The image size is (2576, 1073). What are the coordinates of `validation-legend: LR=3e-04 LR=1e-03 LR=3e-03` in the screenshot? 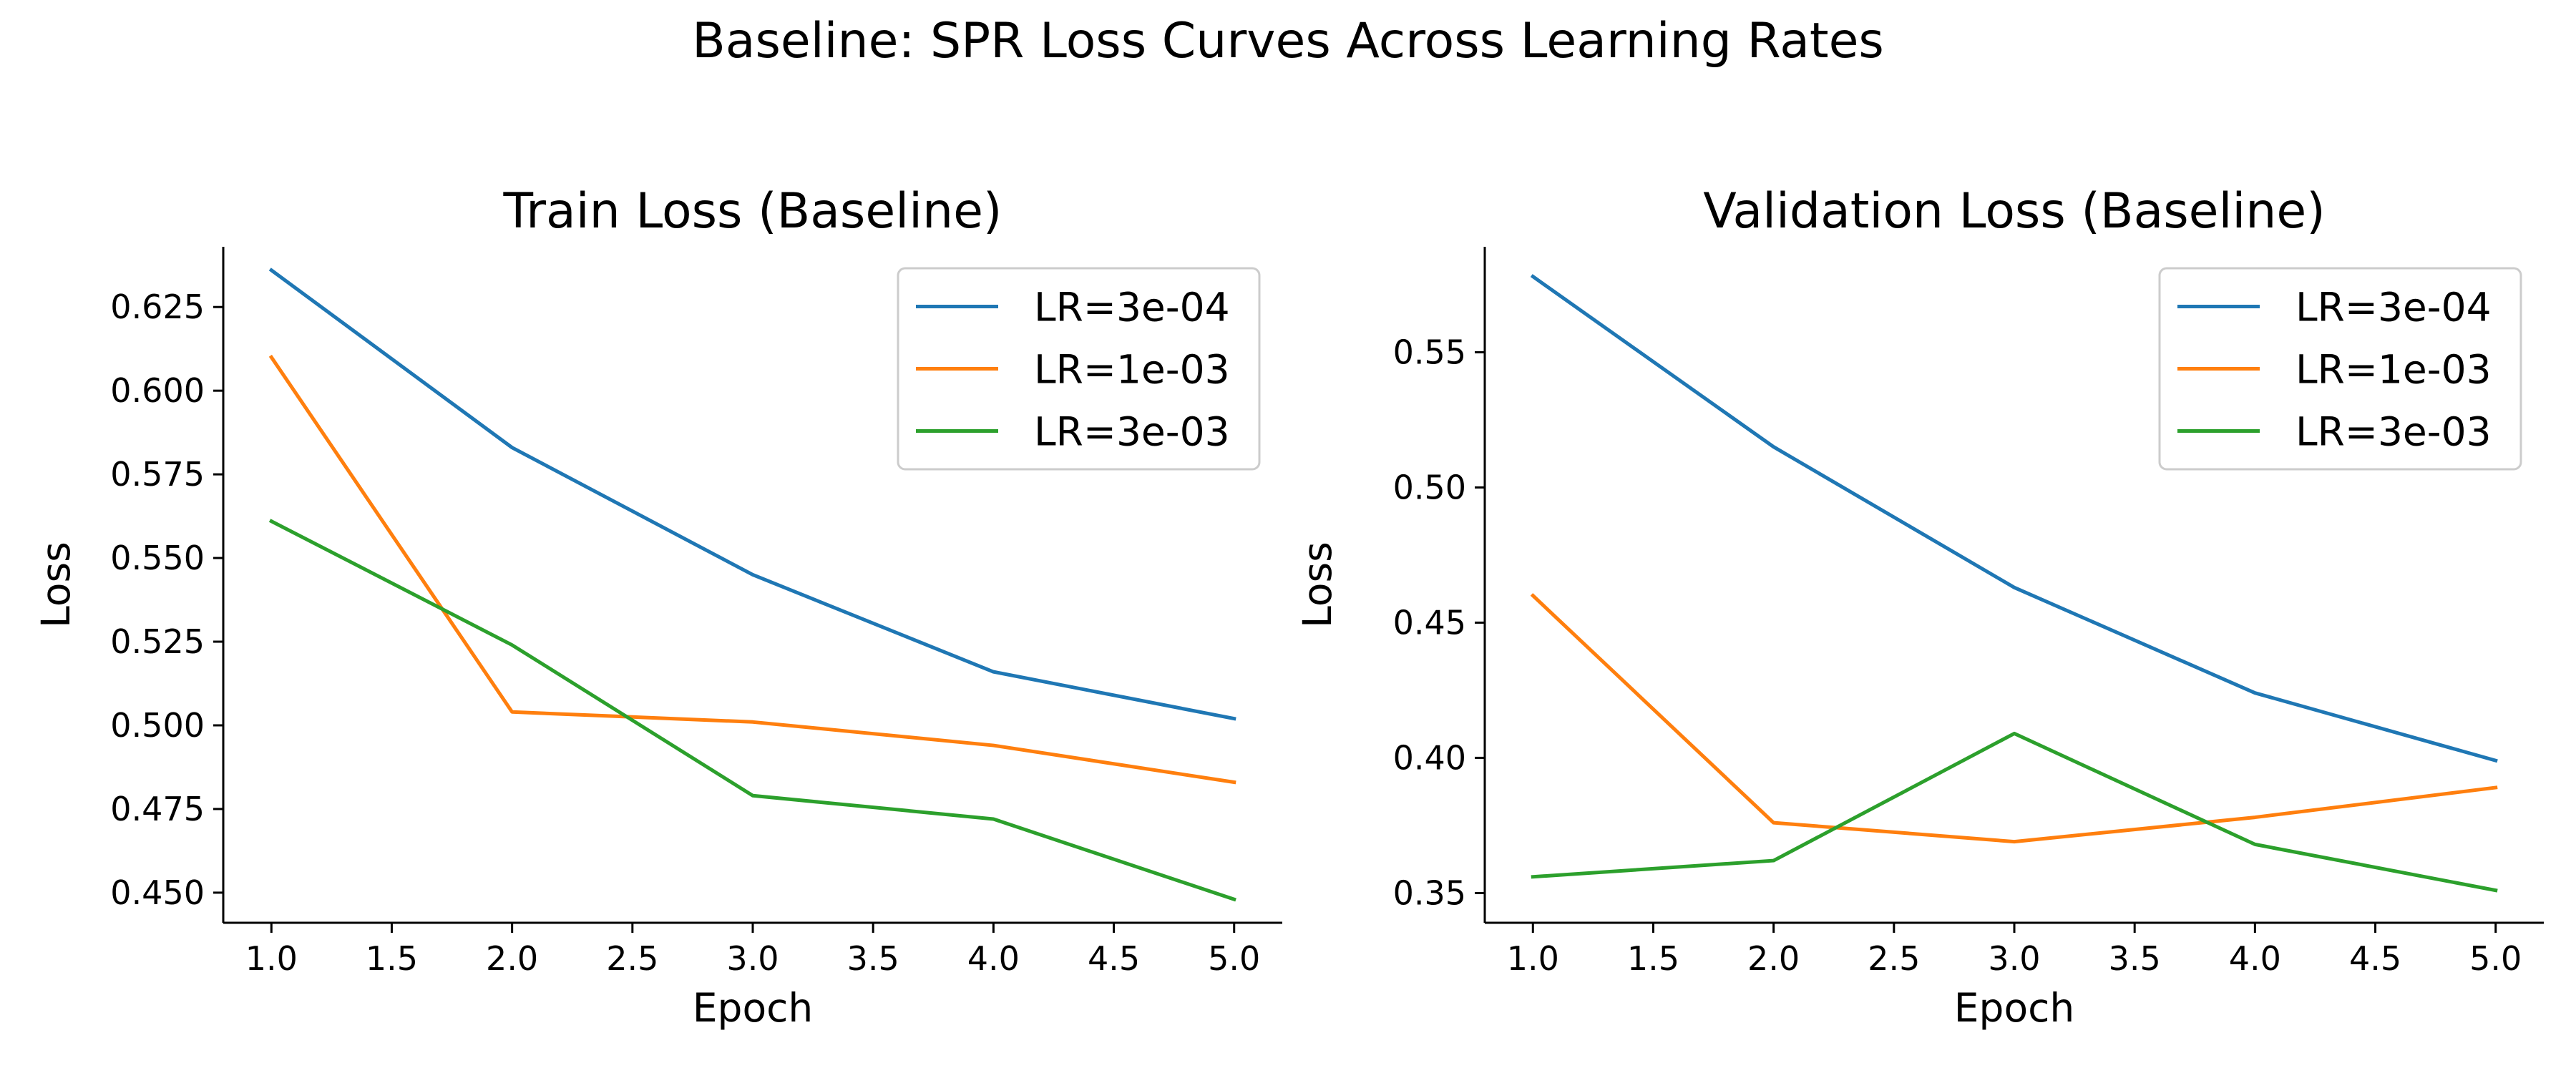 It's located at (2340, 369).